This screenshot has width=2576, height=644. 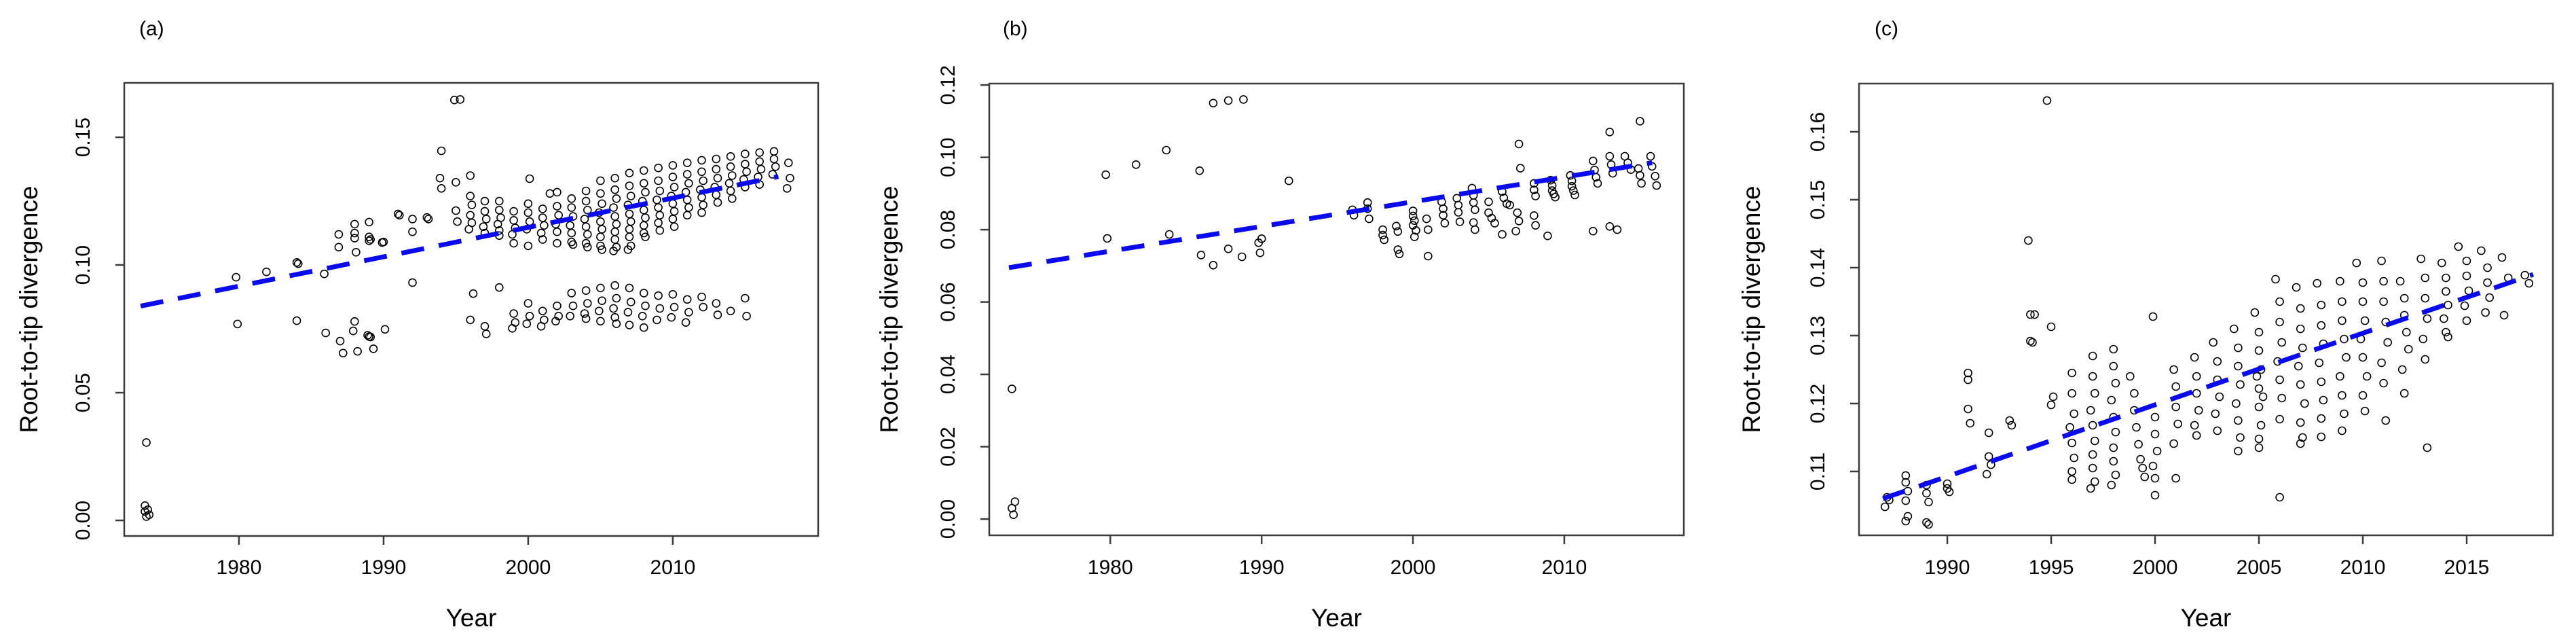 What do you see at coordinates (151, 29) in the screenshot?
I see `panel-tag: (a)` at bounding box center [151, 29].